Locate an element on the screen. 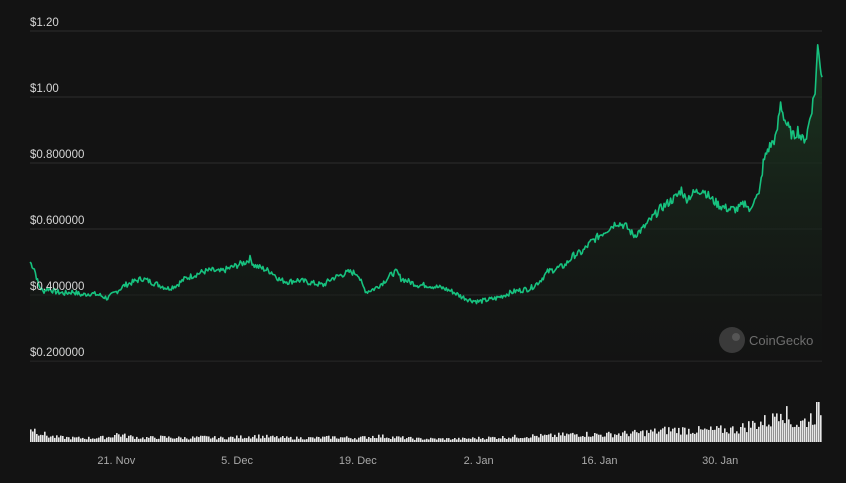  y-tick-label: $0.200000 is located at coordinates (57, 353).